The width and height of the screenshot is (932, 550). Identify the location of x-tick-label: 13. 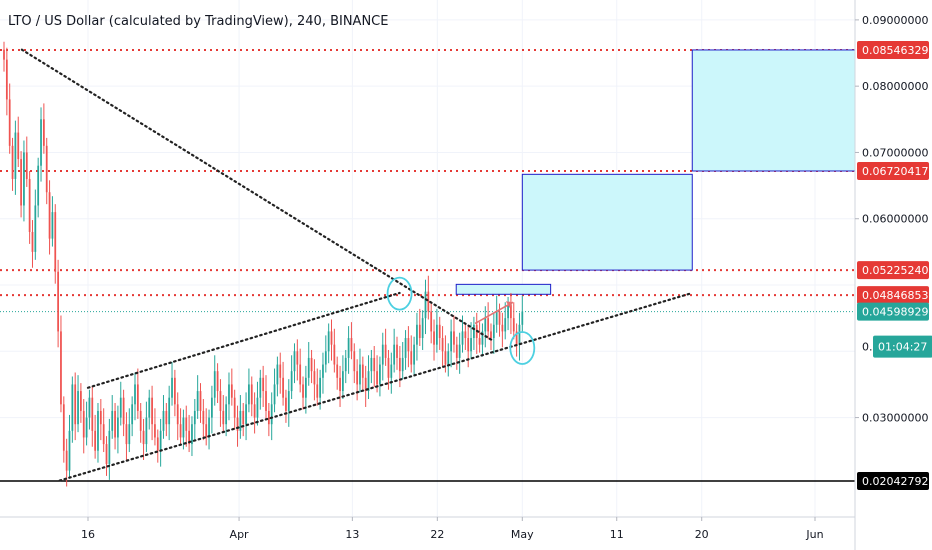
(352, 534).